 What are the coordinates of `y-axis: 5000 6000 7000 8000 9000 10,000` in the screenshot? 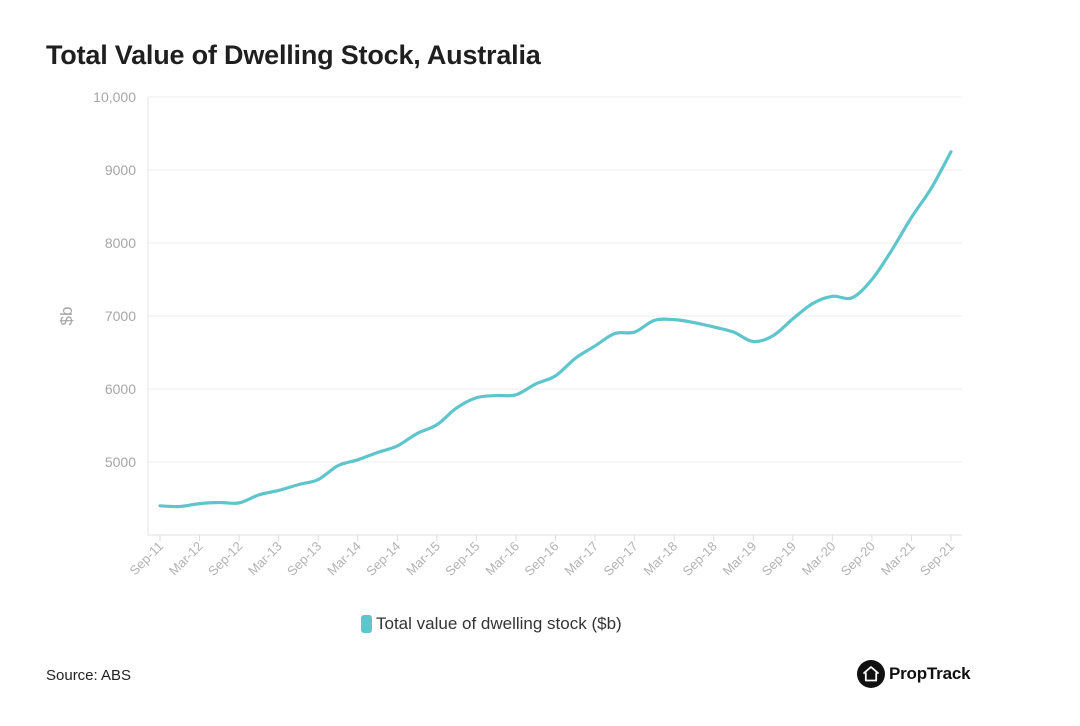 It's located at (114, 279).